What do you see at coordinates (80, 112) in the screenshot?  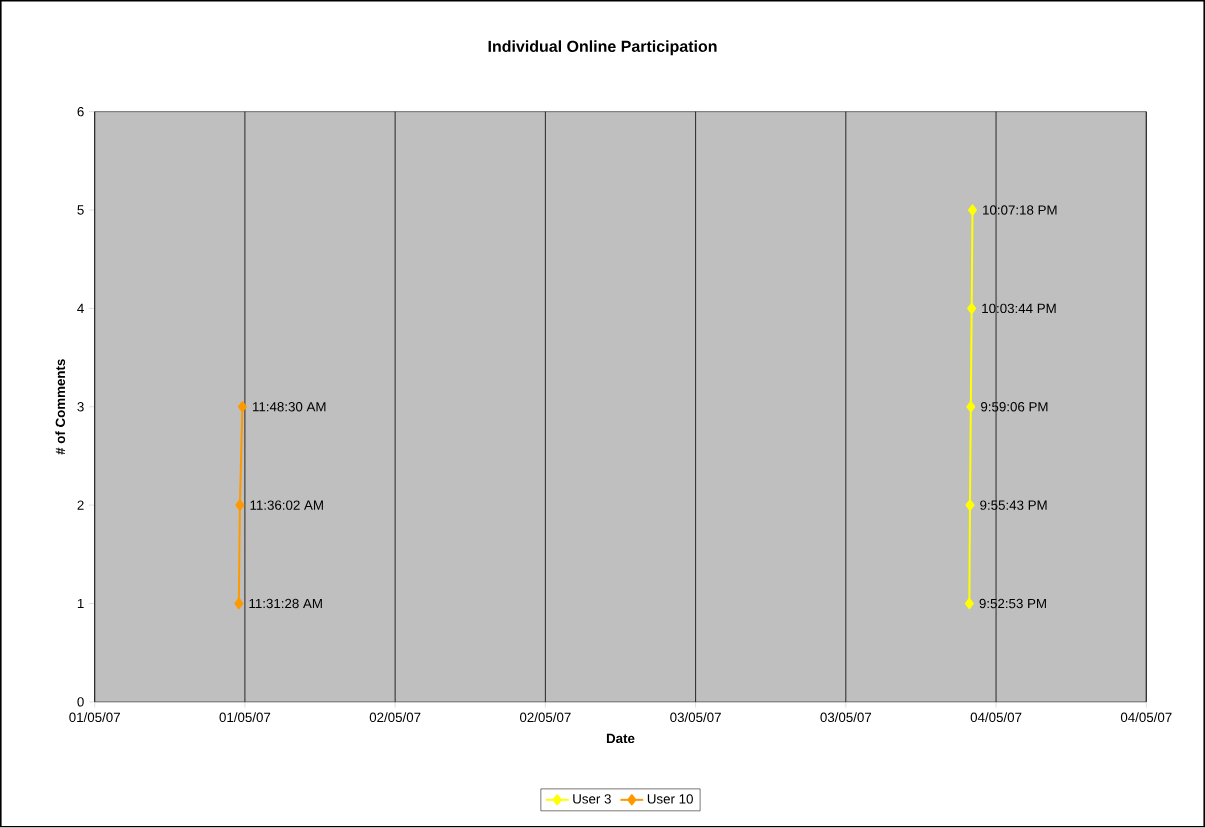 I see `y-tick-label: 6` at bounding box center [80, 112].